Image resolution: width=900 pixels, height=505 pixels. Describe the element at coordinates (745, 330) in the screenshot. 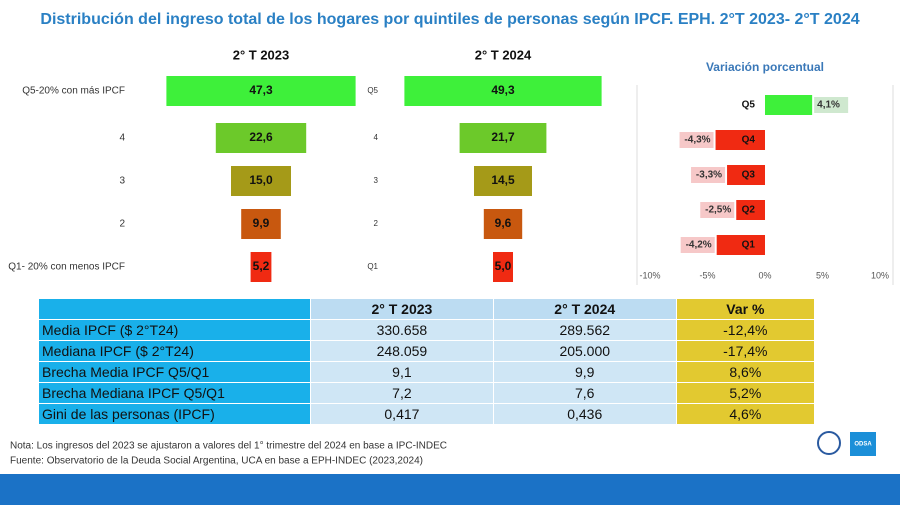

I see `table-cell: -12,4%` at that location.